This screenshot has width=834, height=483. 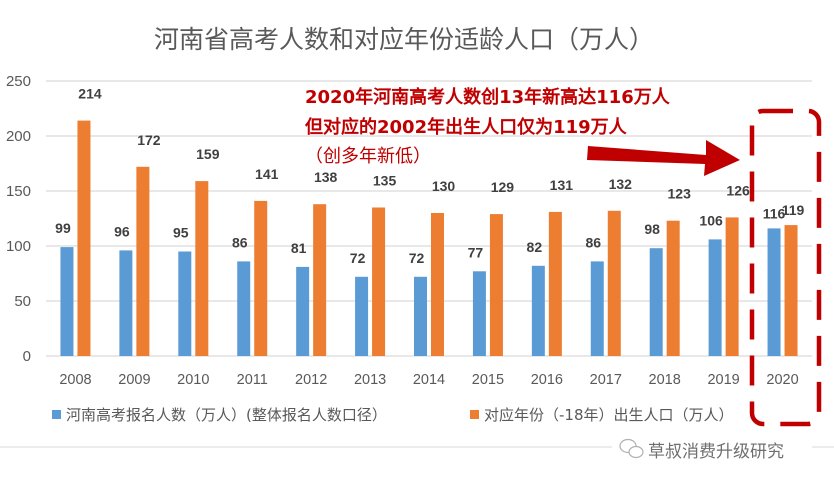 What do you see at coordinates (680, 194) in the screenshot?
I see `data-label-births: 123` at bounding box center [680, 194].